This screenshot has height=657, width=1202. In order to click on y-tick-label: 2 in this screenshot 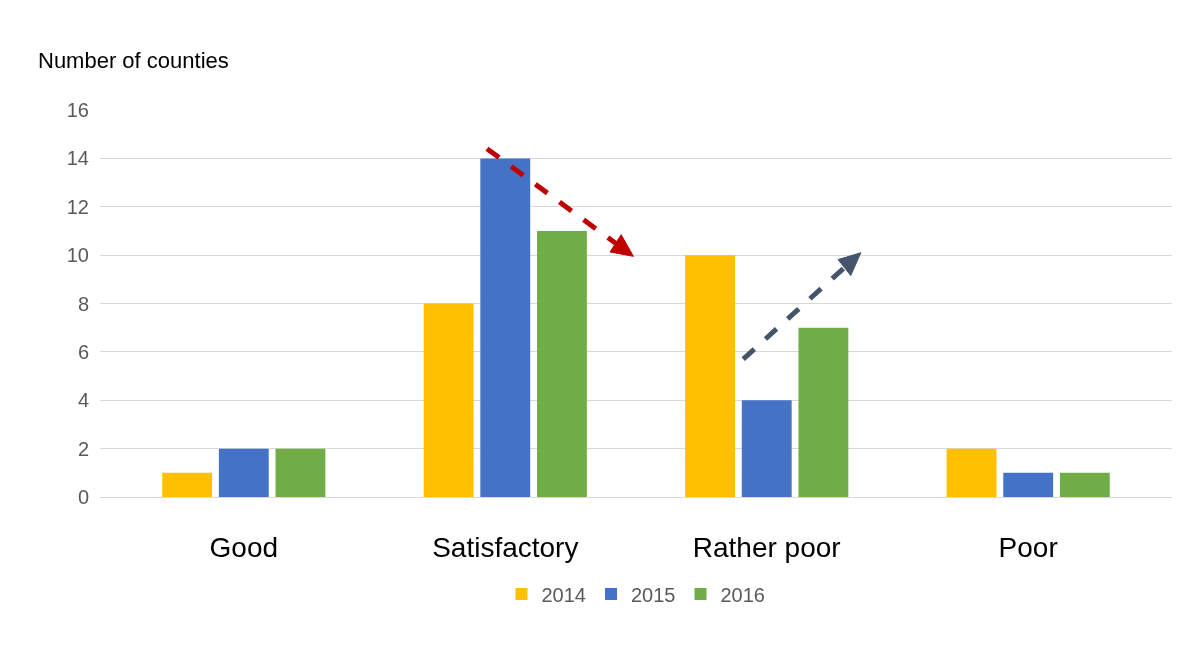, I will do `click(83, 448)`.